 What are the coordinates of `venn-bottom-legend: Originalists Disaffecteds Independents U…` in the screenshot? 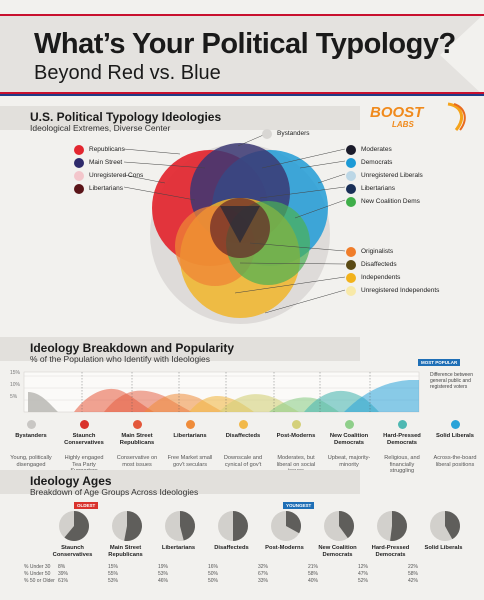 It's located at (392, 271).